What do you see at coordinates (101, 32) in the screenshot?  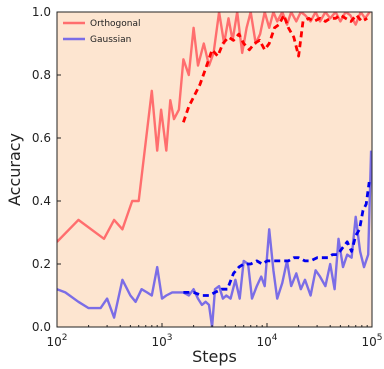 I see `legend: Orthogonal Gaussian` at bounding box center [101, 32].